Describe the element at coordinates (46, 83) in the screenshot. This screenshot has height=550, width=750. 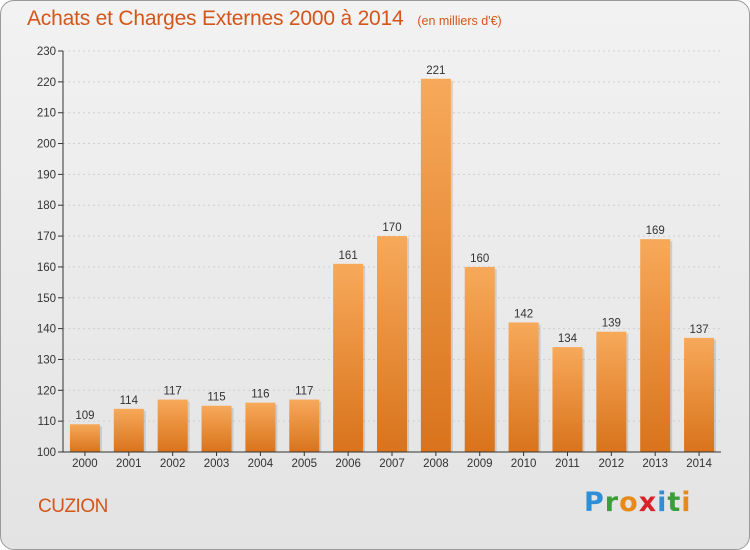
I see `y-tick-label: 220` at that location.